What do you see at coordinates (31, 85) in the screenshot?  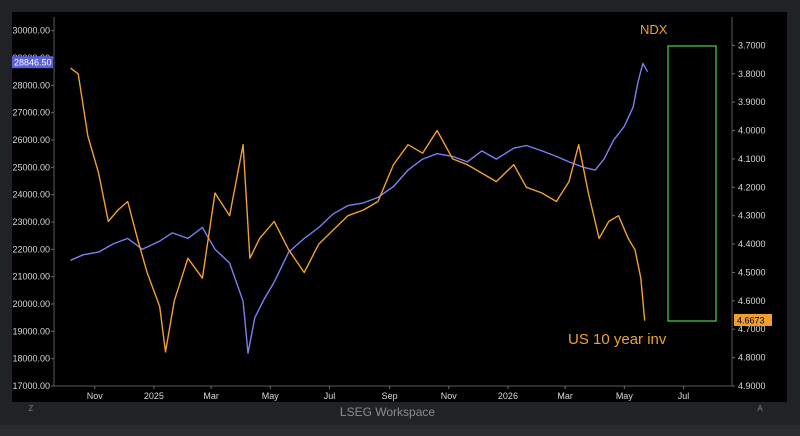 I see `left-tick-label: 28000.00` at bounding box center [31, 85].